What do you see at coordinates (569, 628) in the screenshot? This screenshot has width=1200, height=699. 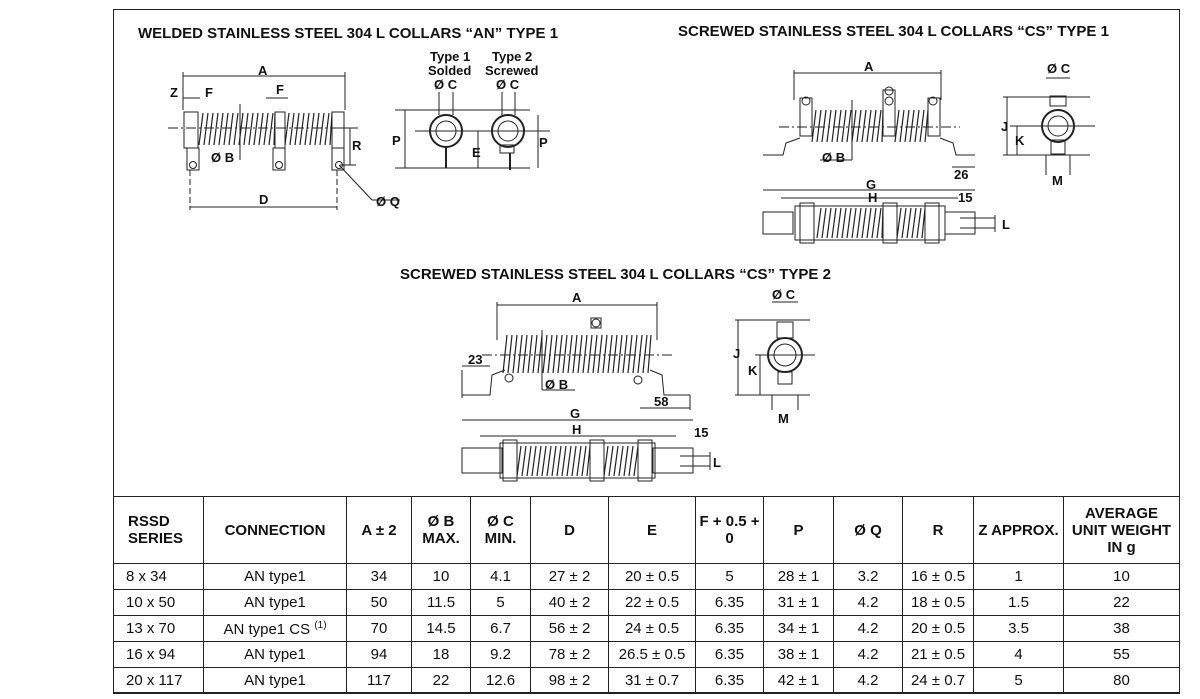 I see `table-cell: 56 ± 2` at bounding box center [569, 628].